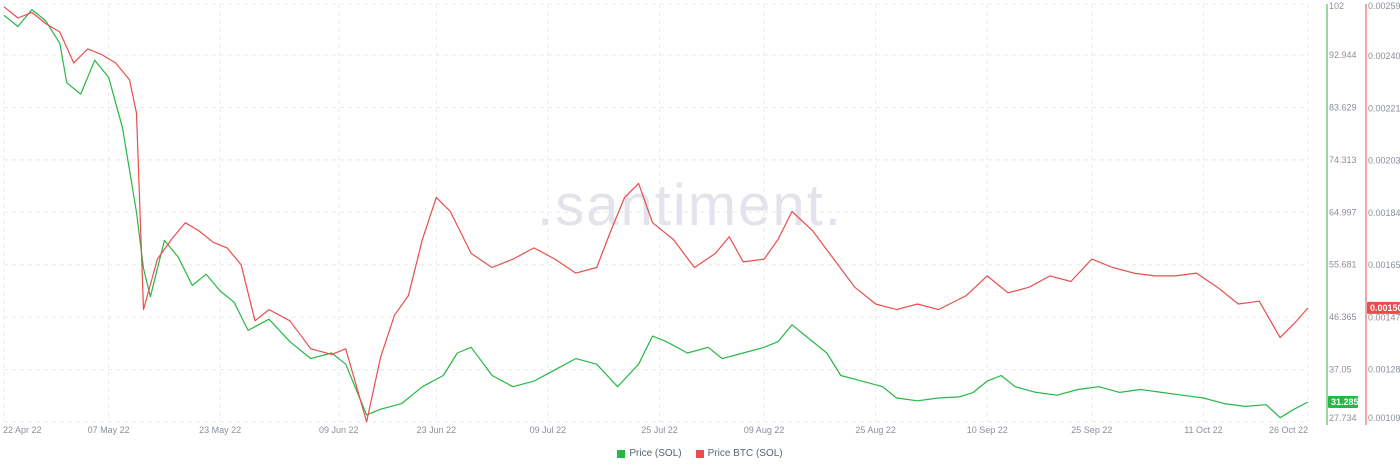 Image resolution: width=1400 pixels, height=473 pixels. What do you see at coordinates (1364, 355) in the screenshot?
I see `current-value-badges: 31.285 0.001506` at bounding box center [1364, 355].